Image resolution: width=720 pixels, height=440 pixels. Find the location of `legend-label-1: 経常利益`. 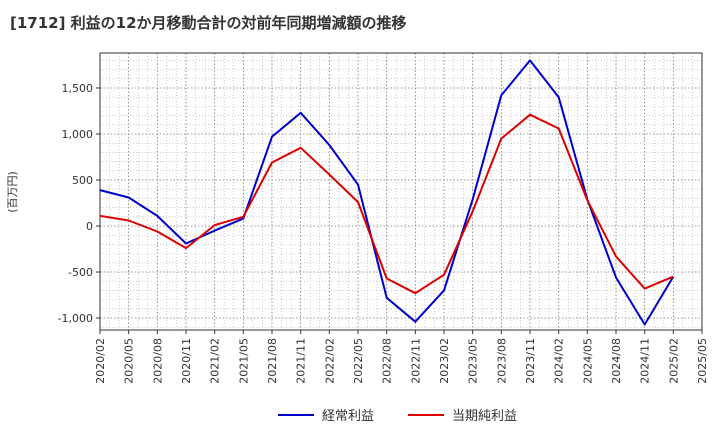

legend-label-1: 経常利益 is located at coordinates (348, 416).